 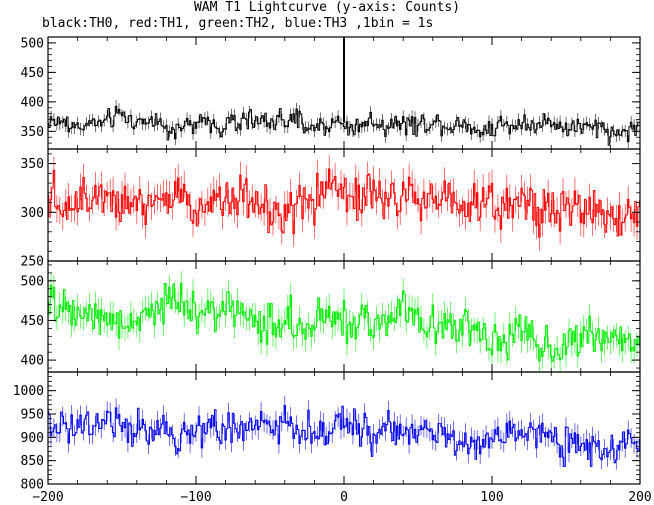 What do you see at coordinates (32, 461) in the screenshot?
I see `y-tick-label: 850` at bounding box center [32, 461].